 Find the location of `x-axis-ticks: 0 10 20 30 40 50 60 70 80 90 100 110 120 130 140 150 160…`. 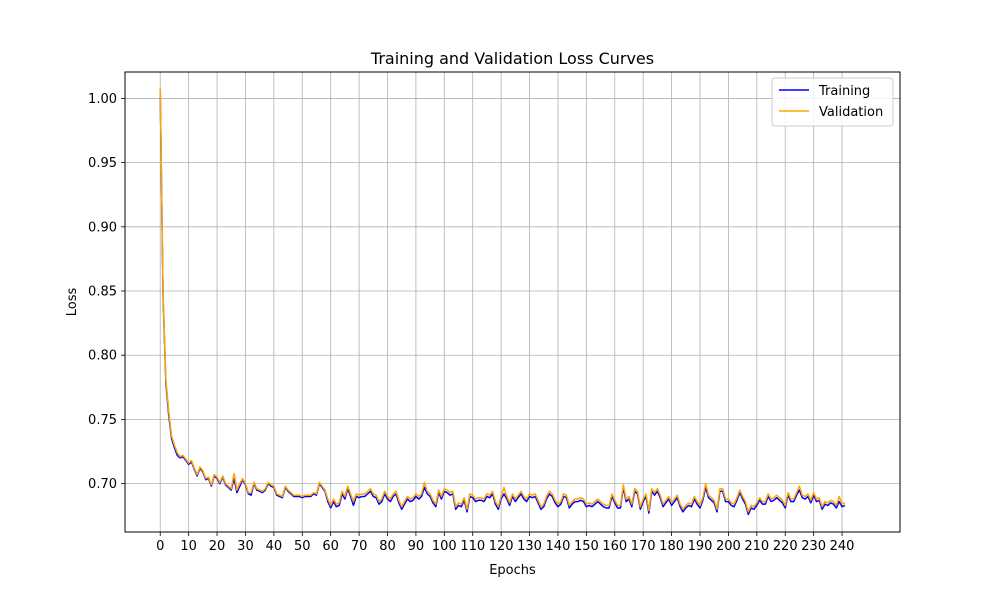

x-axis-ticks: 0 10 20 30 40 50 60 70 80 90 100 110 120 130 140 150 160… is located at coordinates (505, 543).